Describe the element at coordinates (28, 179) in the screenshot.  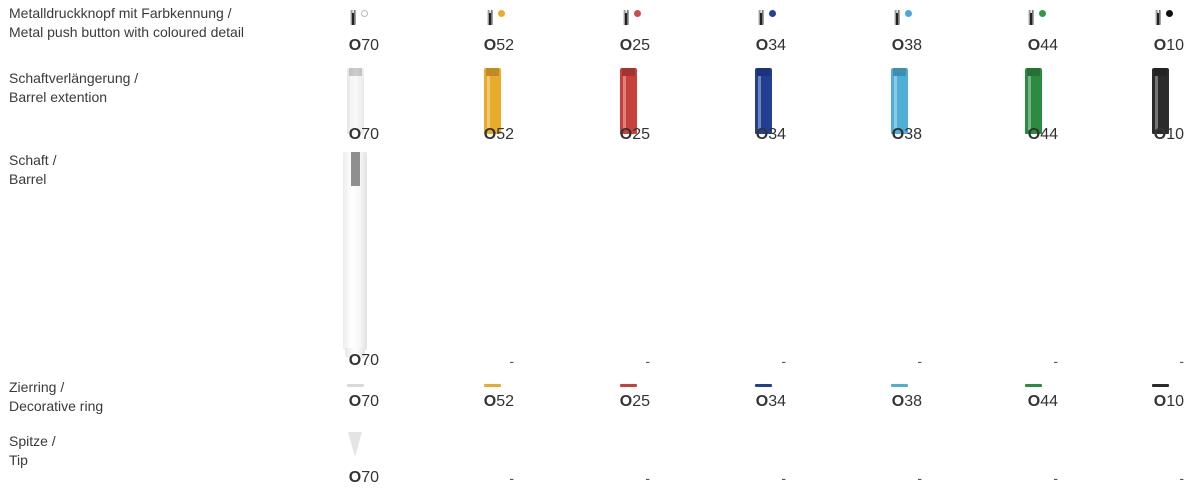
I see `label-en: Barrel` at that location.